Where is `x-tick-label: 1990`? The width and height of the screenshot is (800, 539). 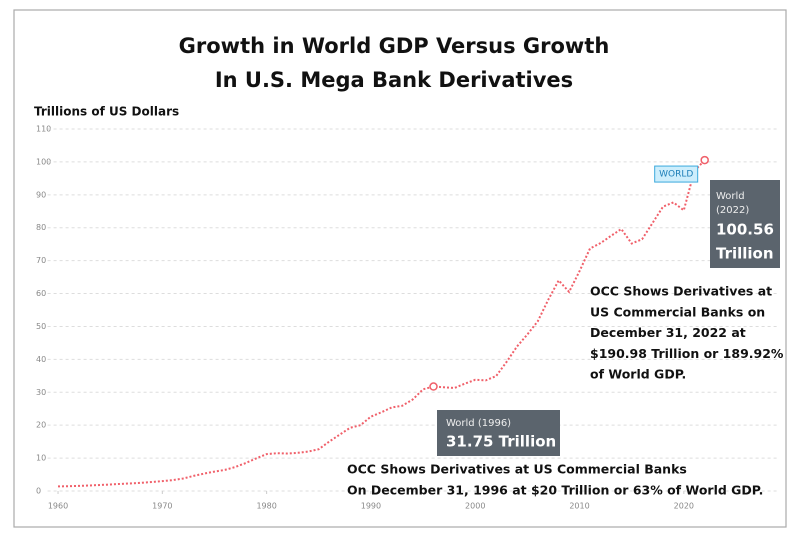
x-tick-label: 1990 is located at coordinates (371, 506).